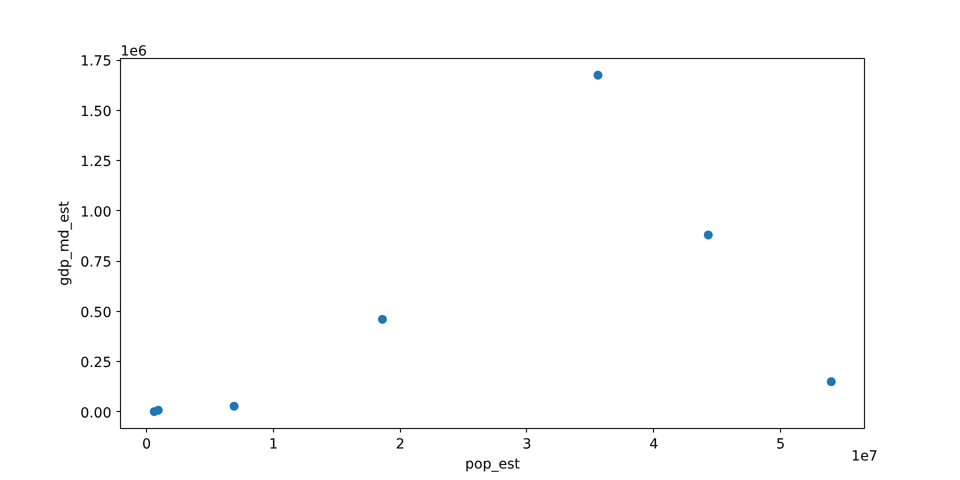 Image resolution: width=960 pixels, height=480 pixels. What do you see at coordinates (96, 413) in the screenshot?
I see `y-tick-label: 0.00` at bounding box center [96, 413].